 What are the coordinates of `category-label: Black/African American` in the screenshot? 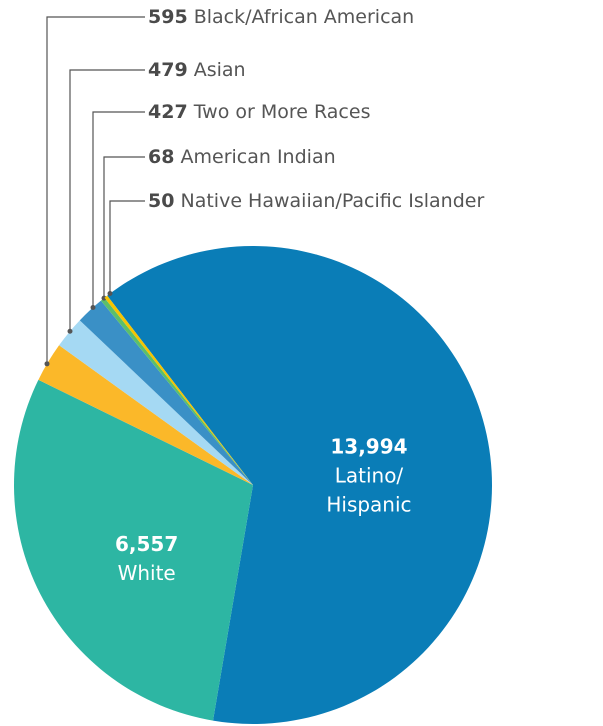 It's located at (304, 17).